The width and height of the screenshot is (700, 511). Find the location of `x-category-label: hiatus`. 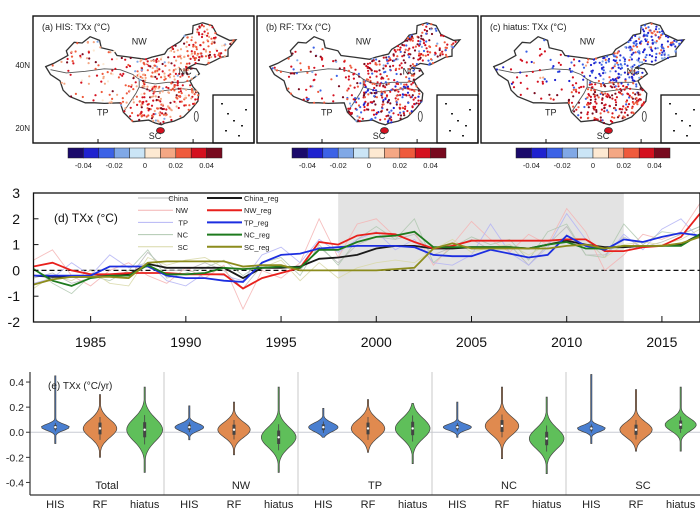

x-category-label: hiatus is located at coordinates (547, 505).